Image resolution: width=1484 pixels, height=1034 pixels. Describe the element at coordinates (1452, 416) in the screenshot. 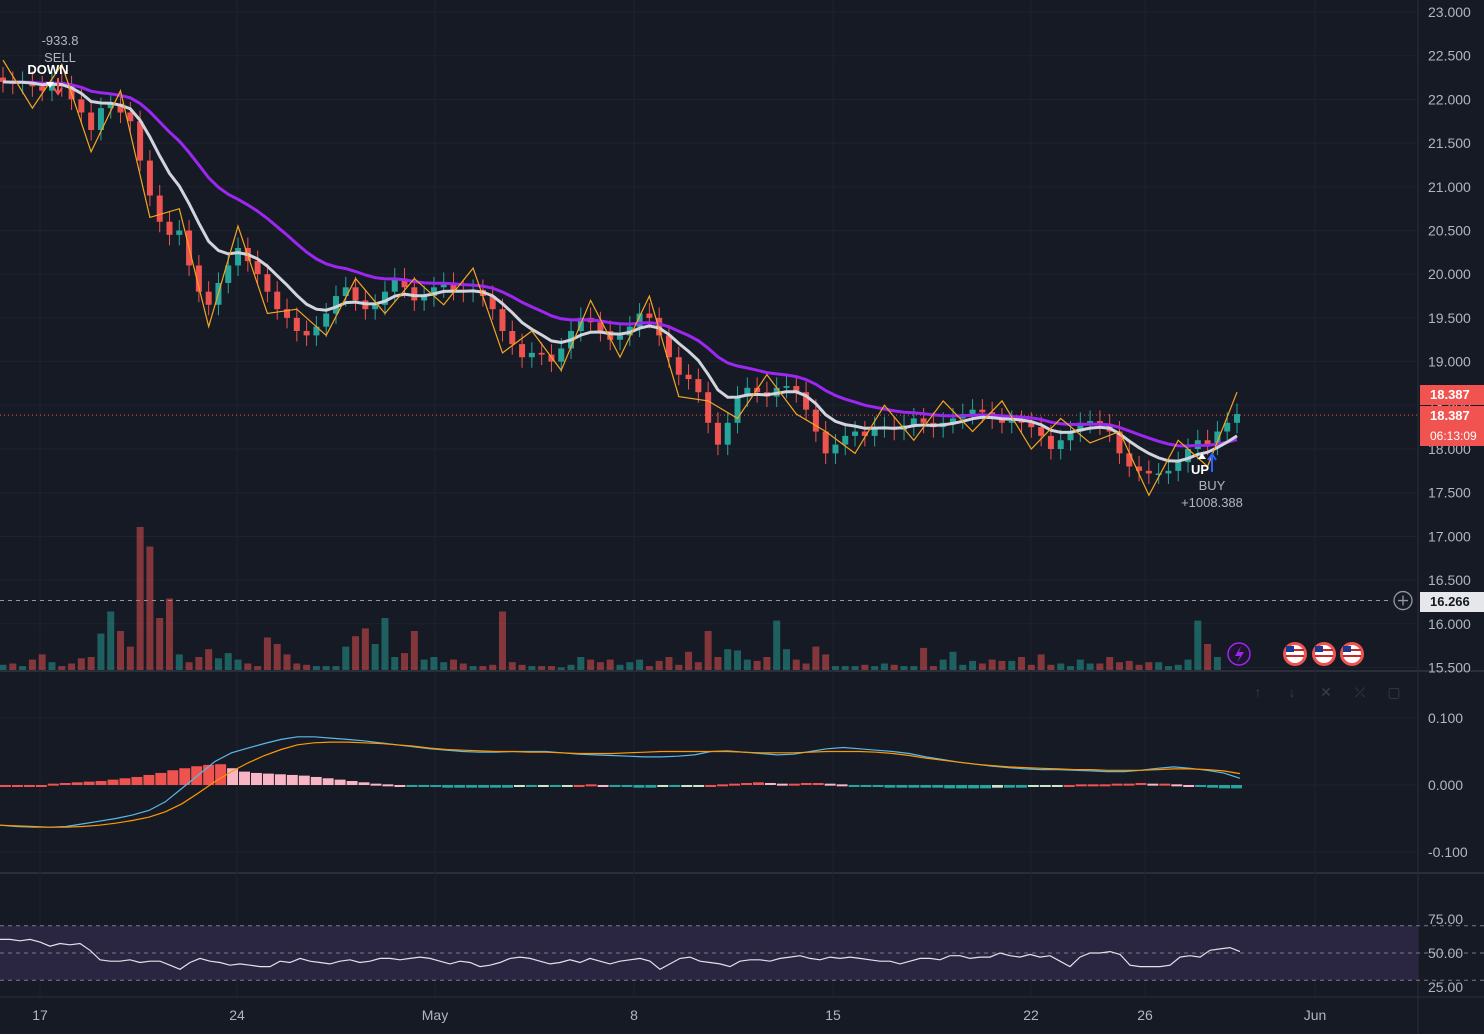

I see `last-price-repeat-label: 18.387` at that location.